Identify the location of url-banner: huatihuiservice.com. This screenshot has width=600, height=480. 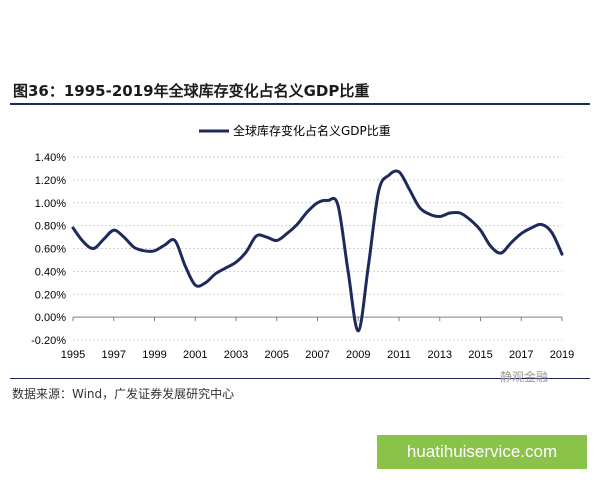
(482, 452).